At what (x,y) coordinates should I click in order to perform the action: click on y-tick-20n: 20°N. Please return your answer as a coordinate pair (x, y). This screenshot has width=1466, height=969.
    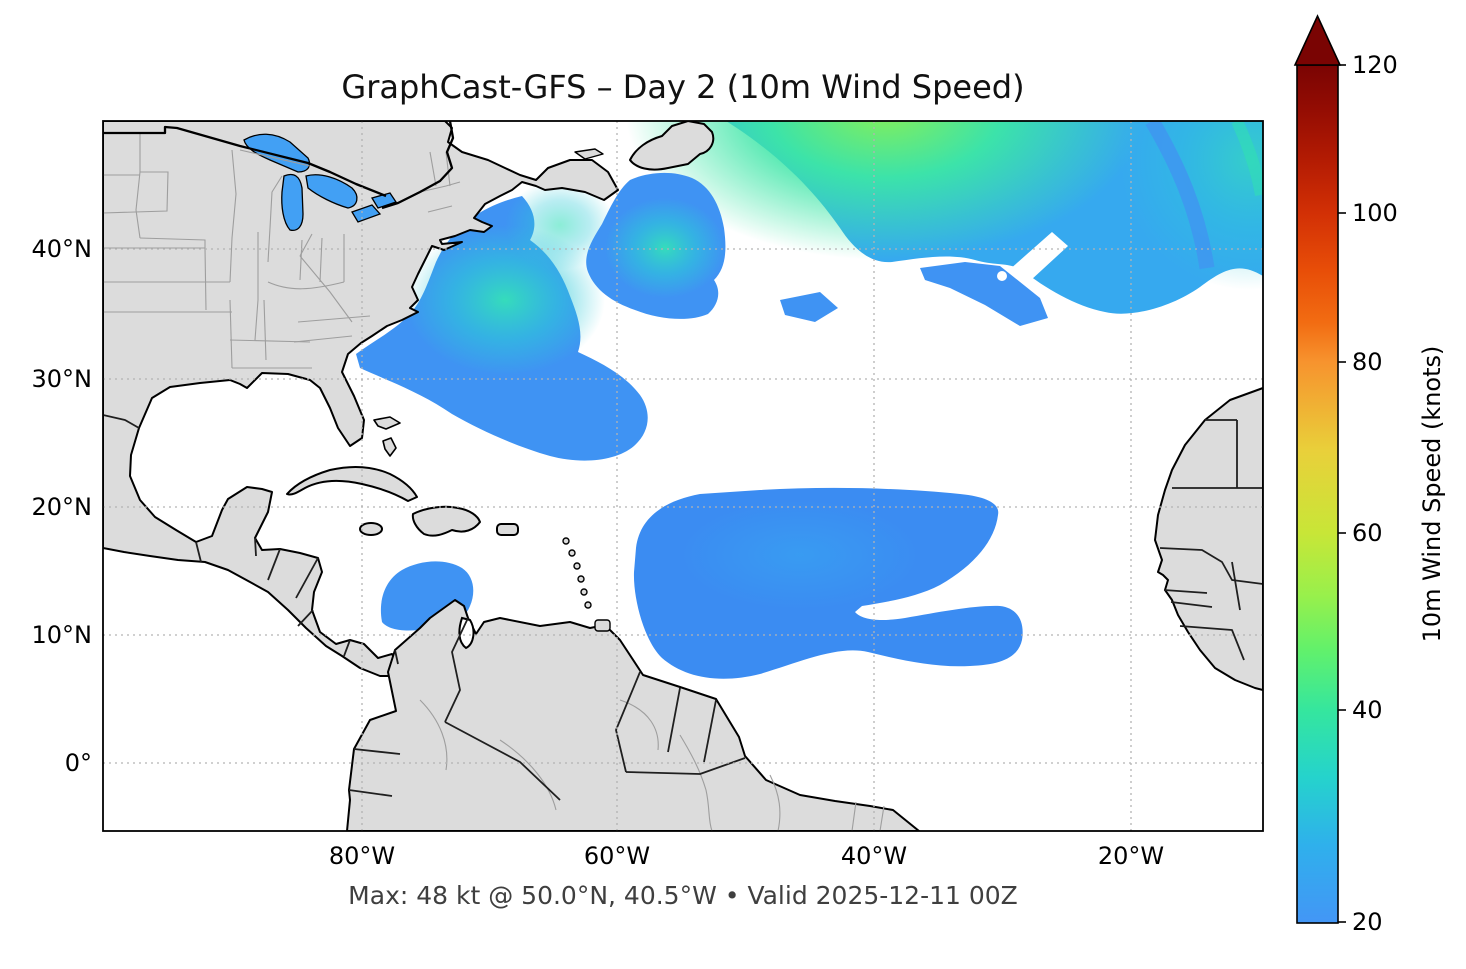
    Looking at the image, I should click on (62, 507).